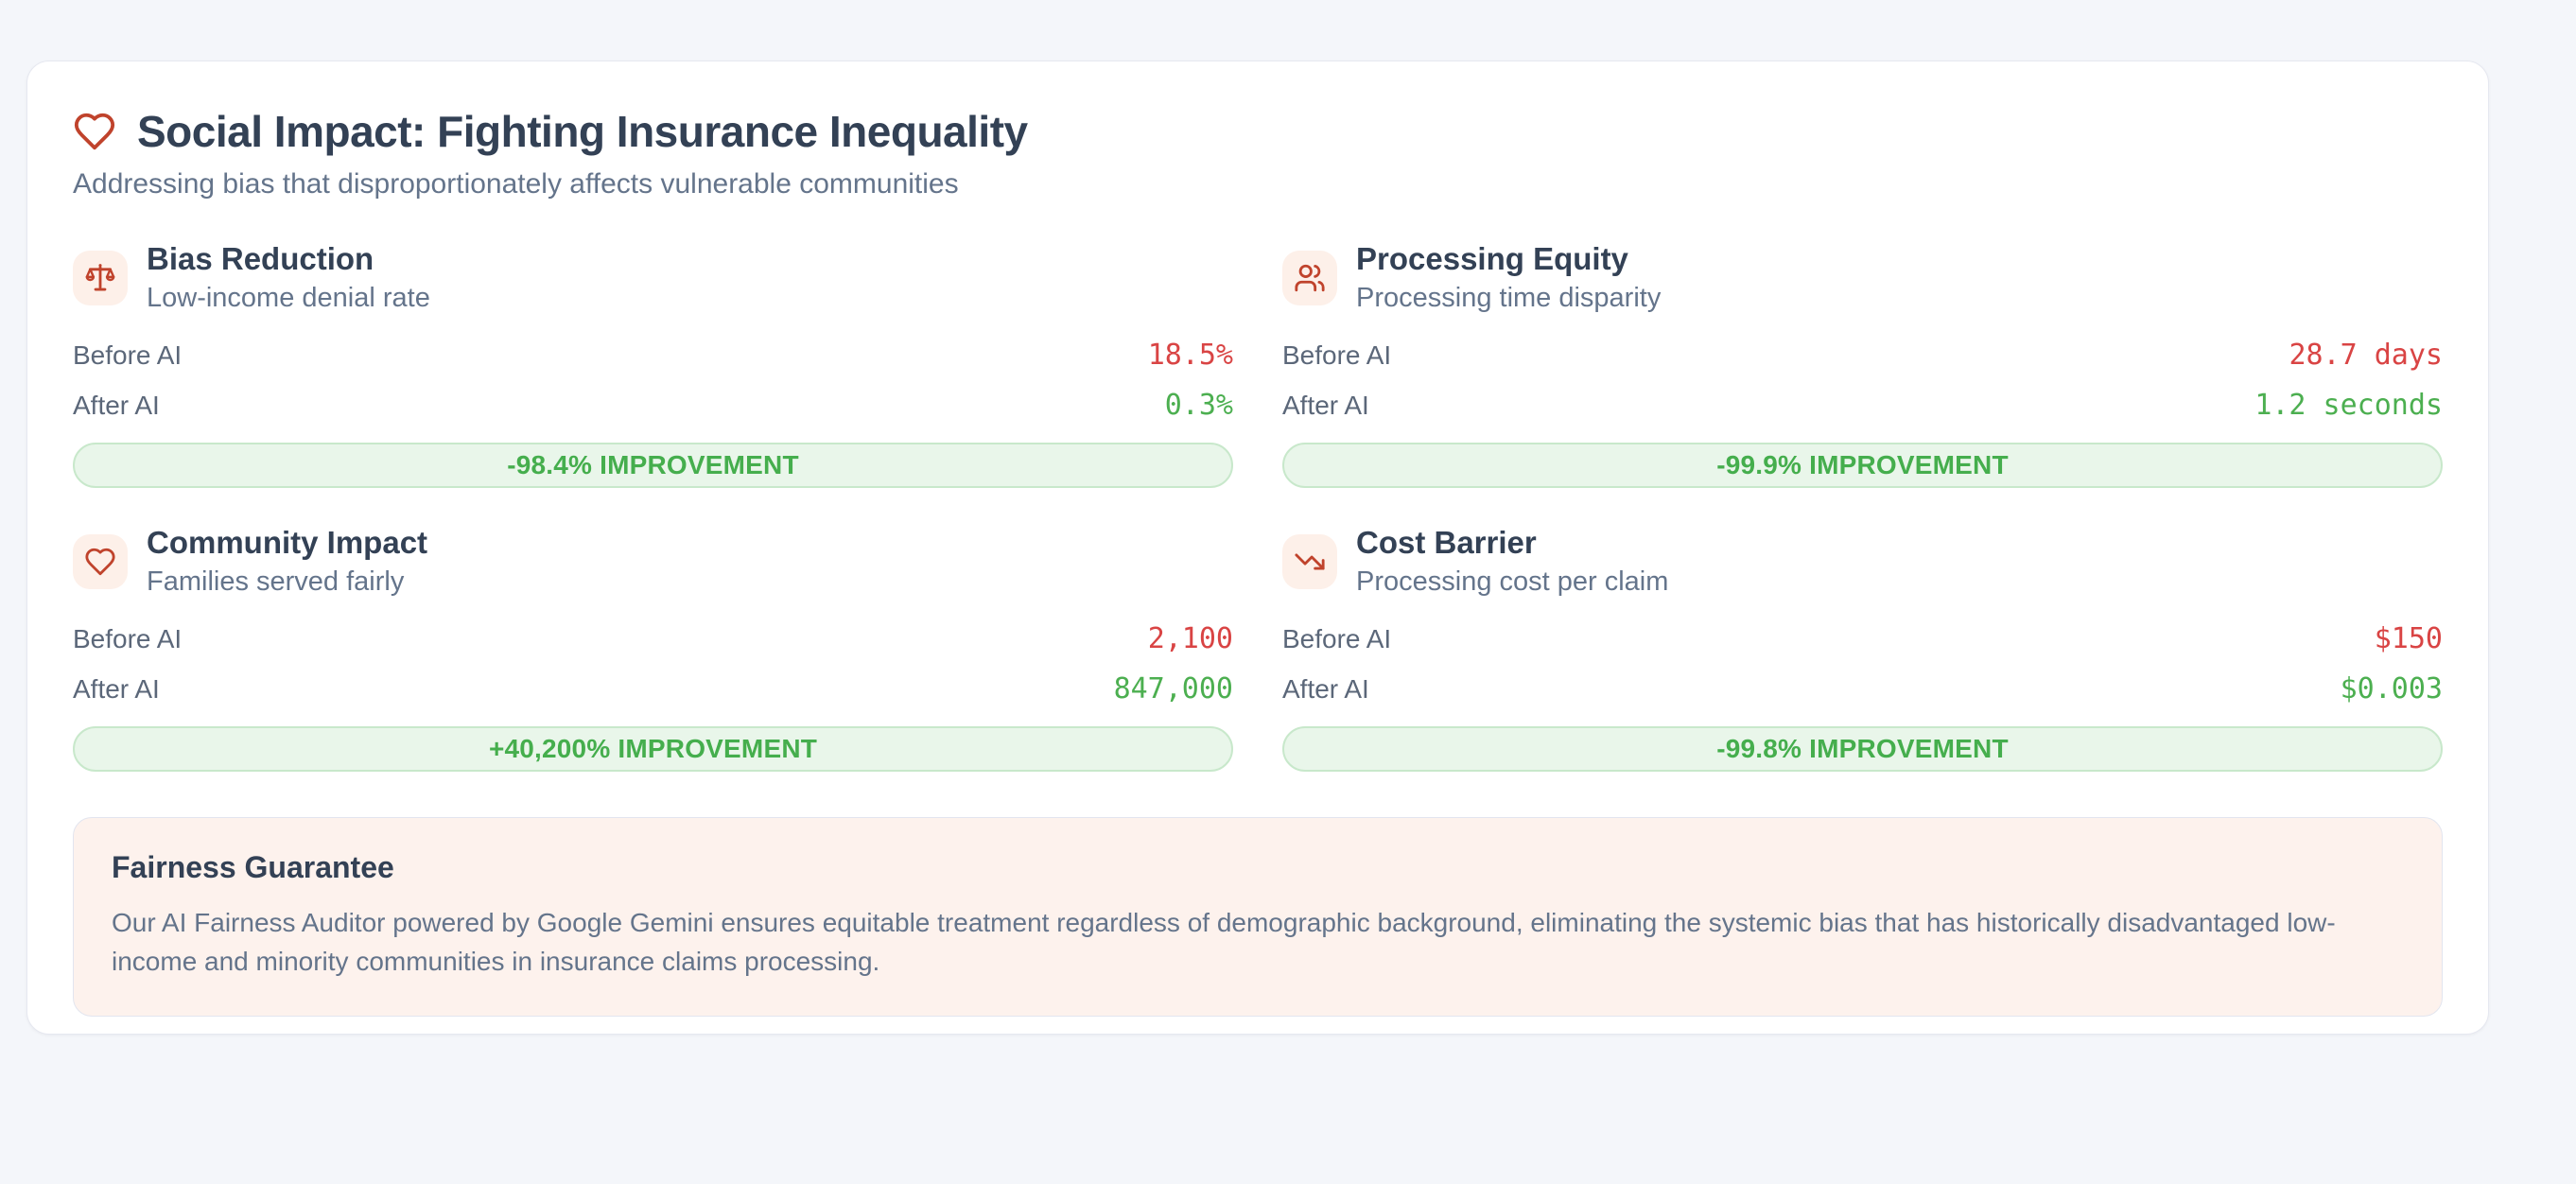  What do you see at coordinates (288, 277) in the screenshot?
I see `metric-header-text: Bias Reduction Low-income denial rate` at bounding box center [288, 277].